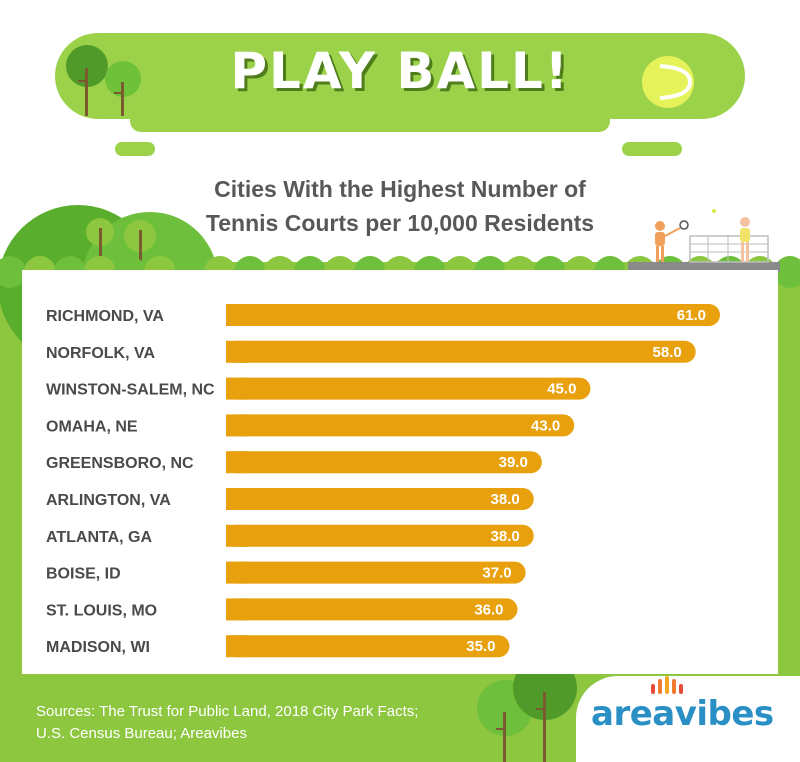 Image resolution: width=800 pixels, height=762 pixels. I want to click on logo-bars-icon, so click(667, 685).